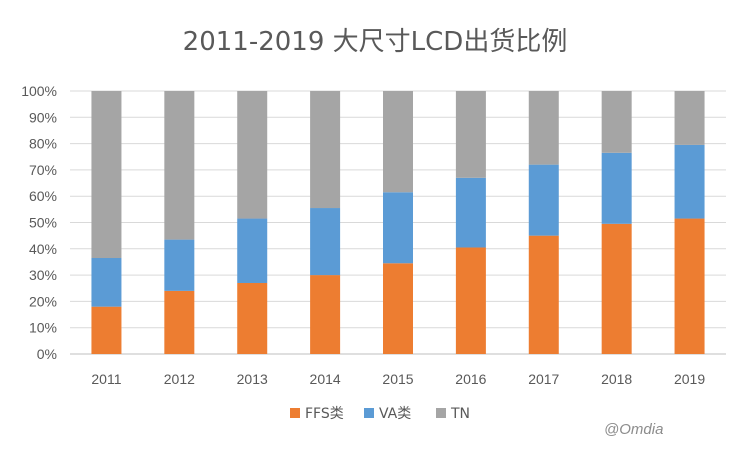 The image size is (750, 449). Describe the element at coordinates (43, 249) in the screenshot. I see `y-tick-label: 40%` at that location.